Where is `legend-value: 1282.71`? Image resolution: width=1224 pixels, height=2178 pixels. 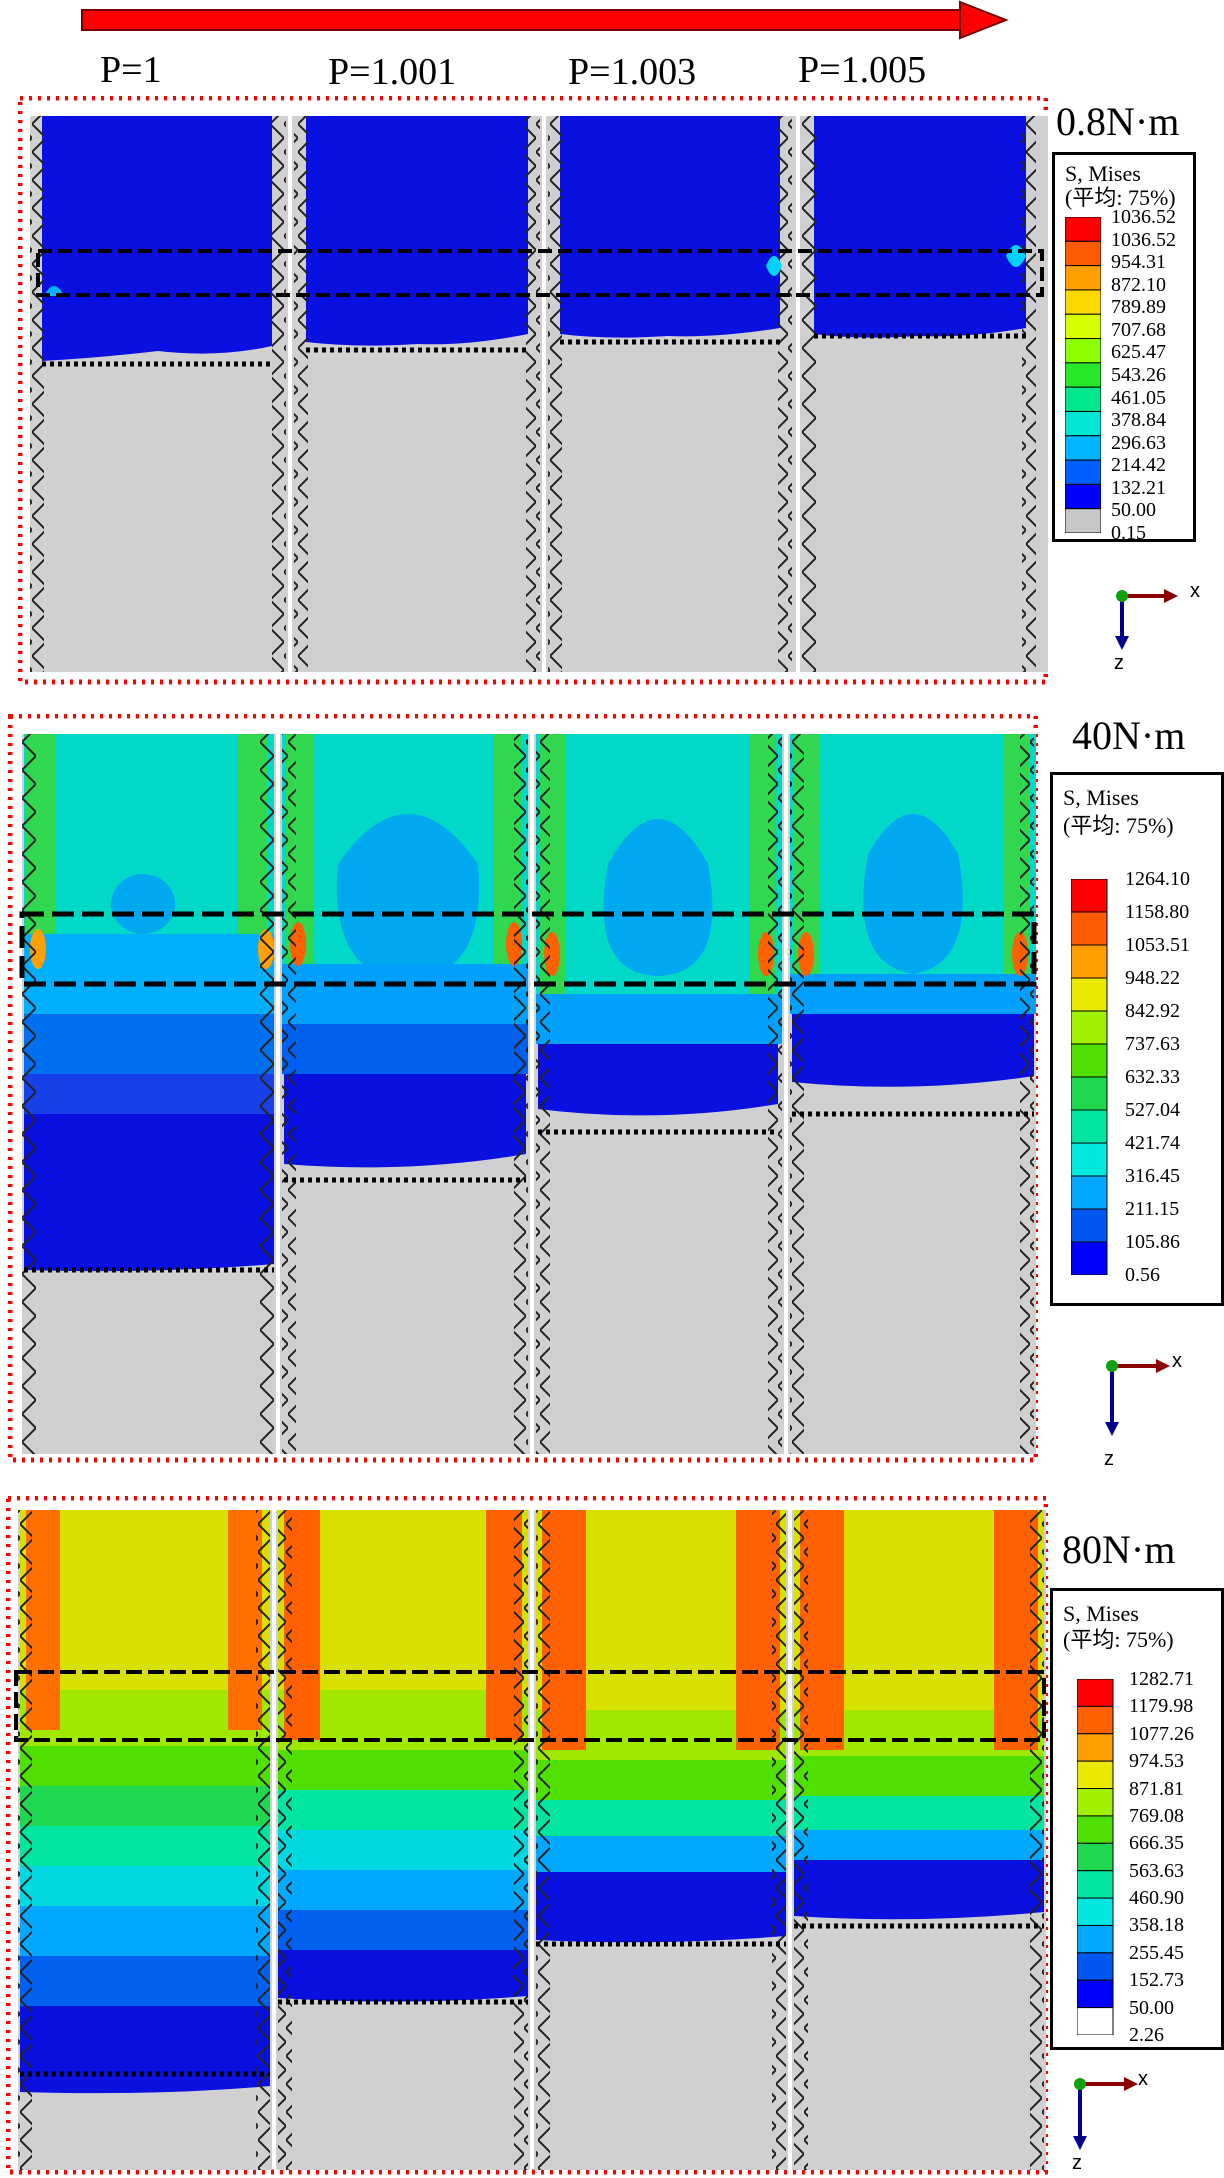 legend-value: 1282.71 is located at coordinates (1161, 1679).